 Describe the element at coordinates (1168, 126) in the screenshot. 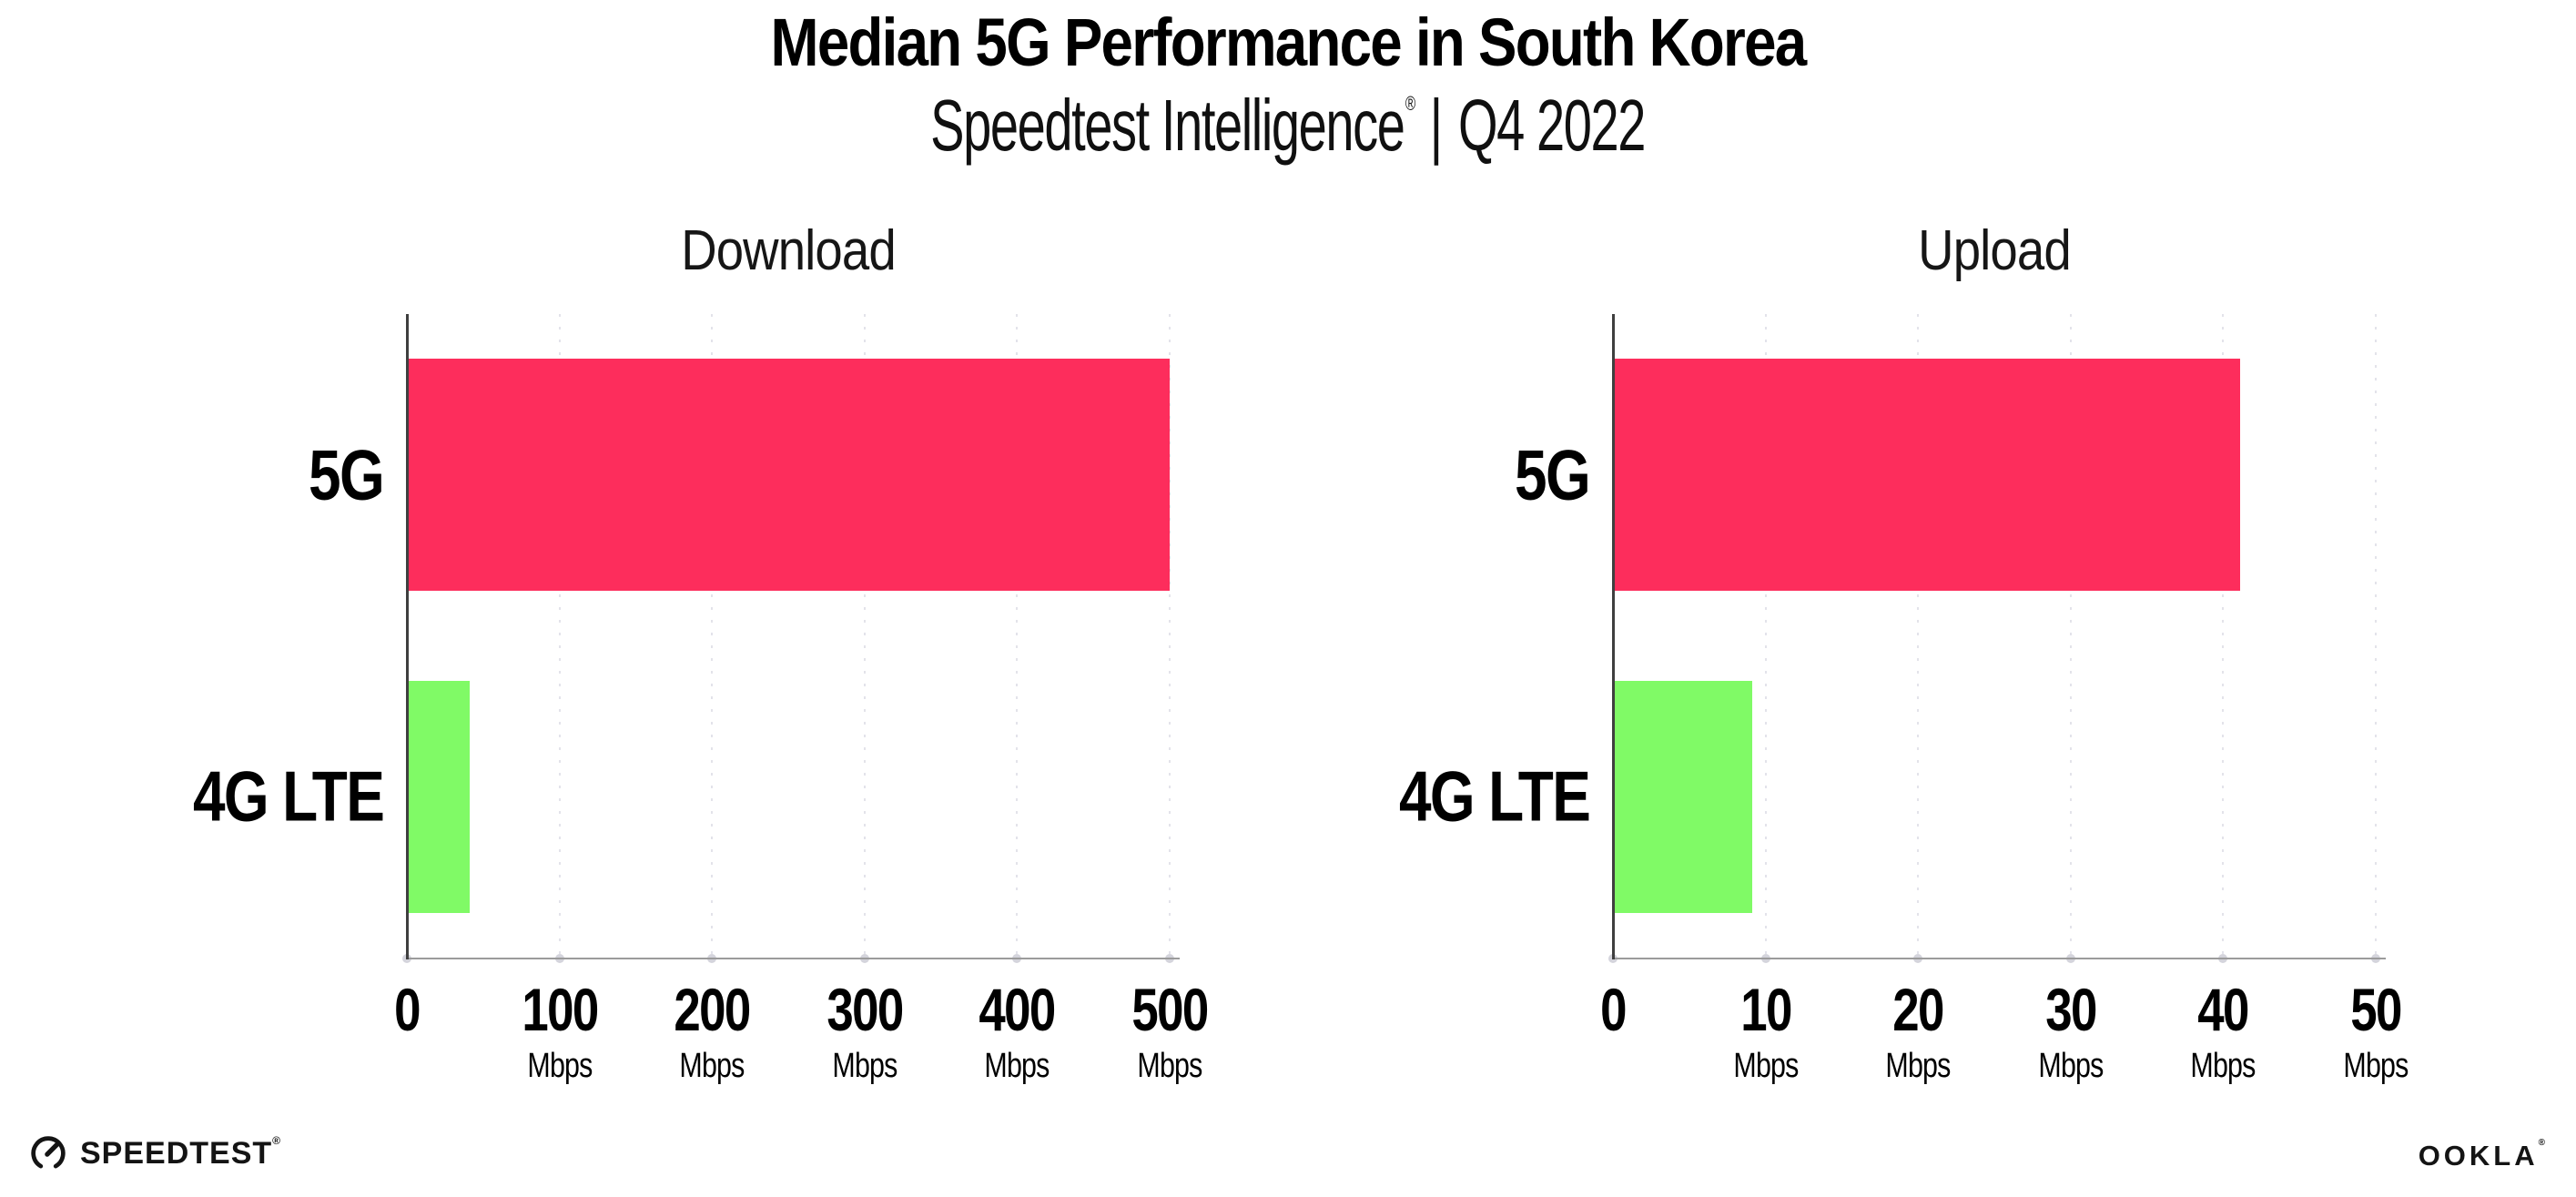

I see `subtitle-brand: Speedtest Intelligence` at that location.